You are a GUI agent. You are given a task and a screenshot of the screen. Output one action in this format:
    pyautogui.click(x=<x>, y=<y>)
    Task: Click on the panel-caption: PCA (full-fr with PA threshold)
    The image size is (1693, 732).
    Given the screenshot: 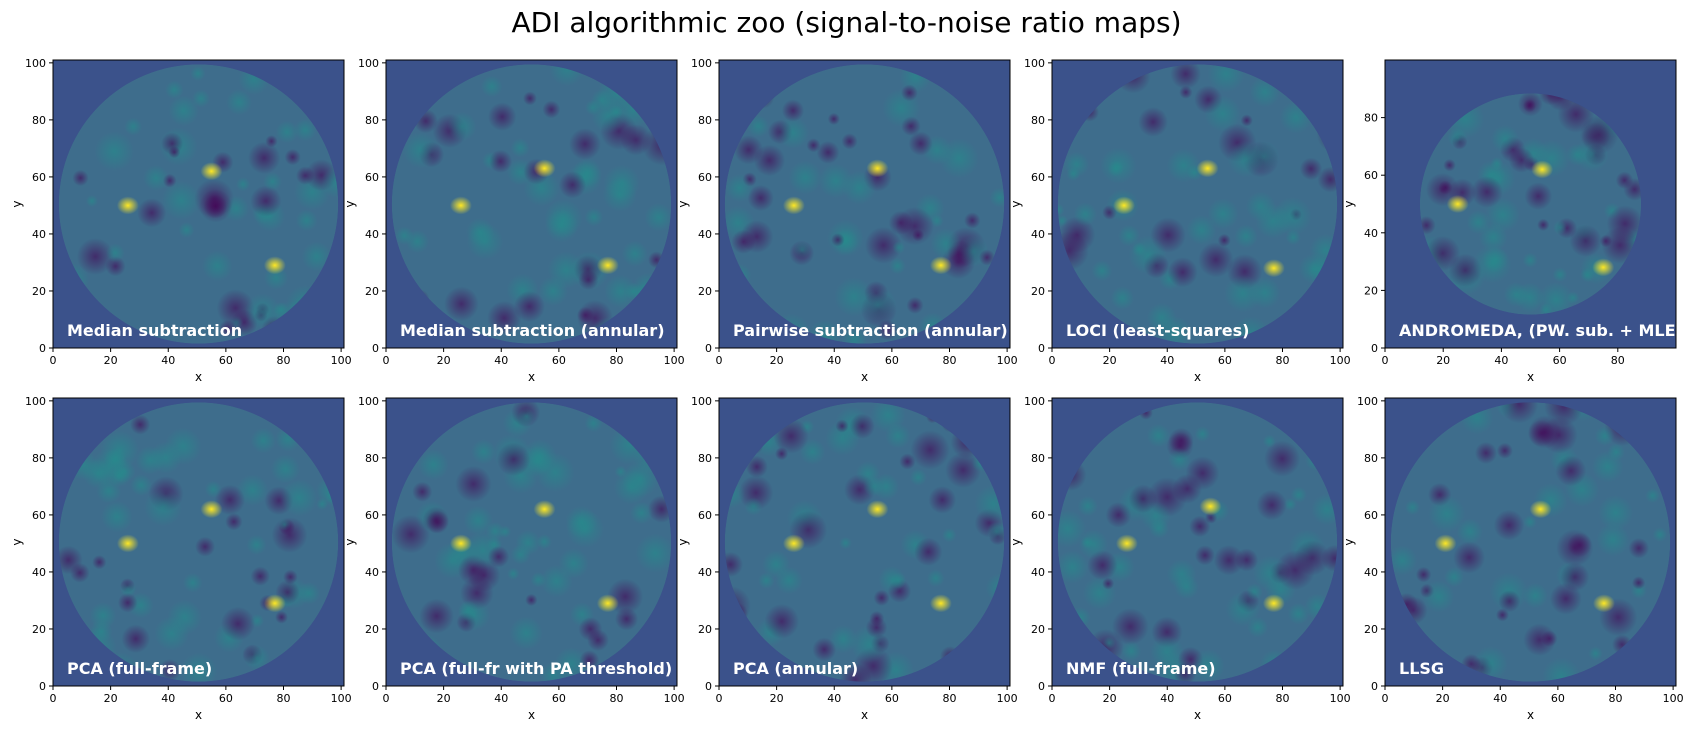 What is the action you would take?
    pyautogui.click(x=536, y=668)
    